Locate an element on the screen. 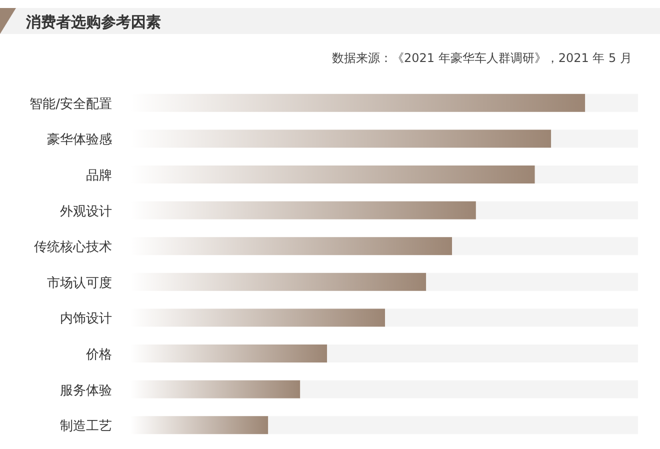  y-tick-label: 智能/安全配置 is located at coordinates (71, 104).